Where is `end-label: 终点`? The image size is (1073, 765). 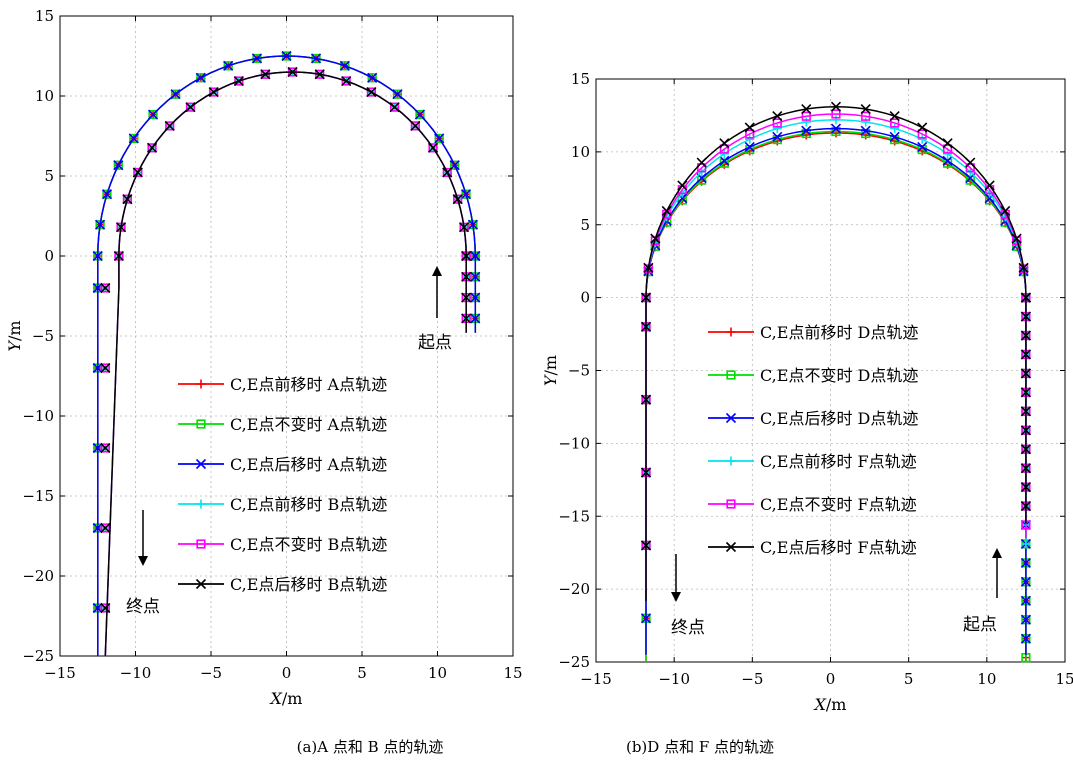
end-label: 终点 is located at coordinates (143, 607).